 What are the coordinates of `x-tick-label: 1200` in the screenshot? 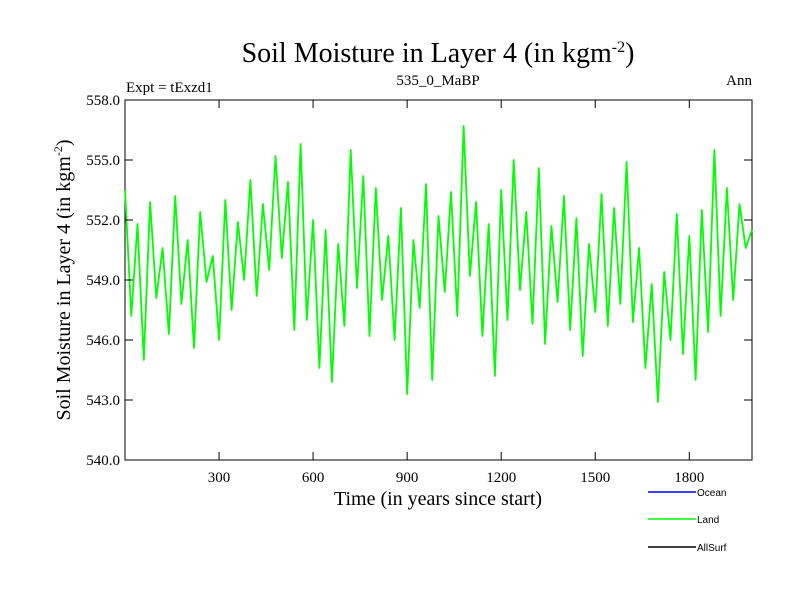 It's located at (501, 478).